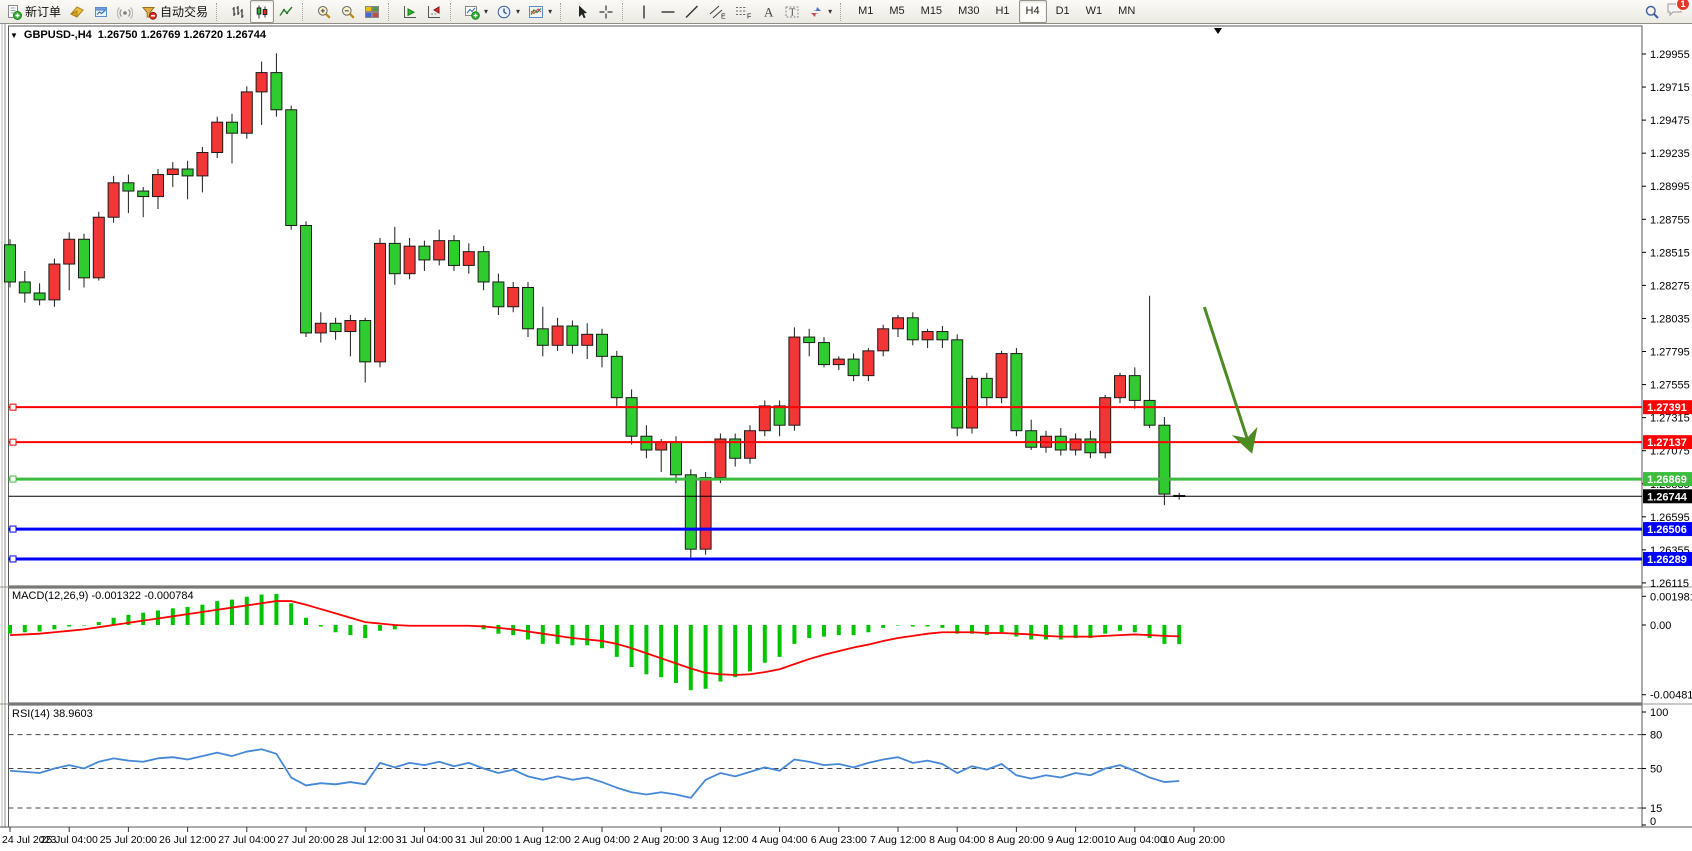 Image resolution: width=1692 pixels, height=851 pixels. What do you see at coordinates (1667, 558) in the screenshot?
I see `price-label-box` at bounding box center [1667, 558].